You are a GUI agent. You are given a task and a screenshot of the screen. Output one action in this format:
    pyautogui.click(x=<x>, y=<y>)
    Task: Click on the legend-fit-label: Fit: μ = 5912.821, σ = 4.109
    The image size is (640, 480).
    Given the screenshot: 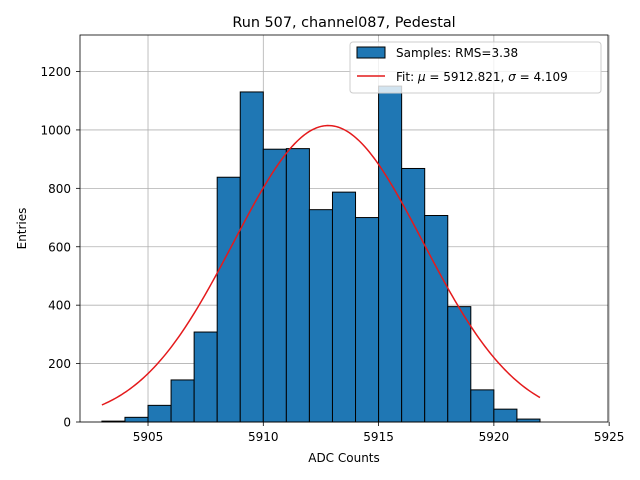 What is the action you would take?
    pyautogui.click(x=482, y=77)
    